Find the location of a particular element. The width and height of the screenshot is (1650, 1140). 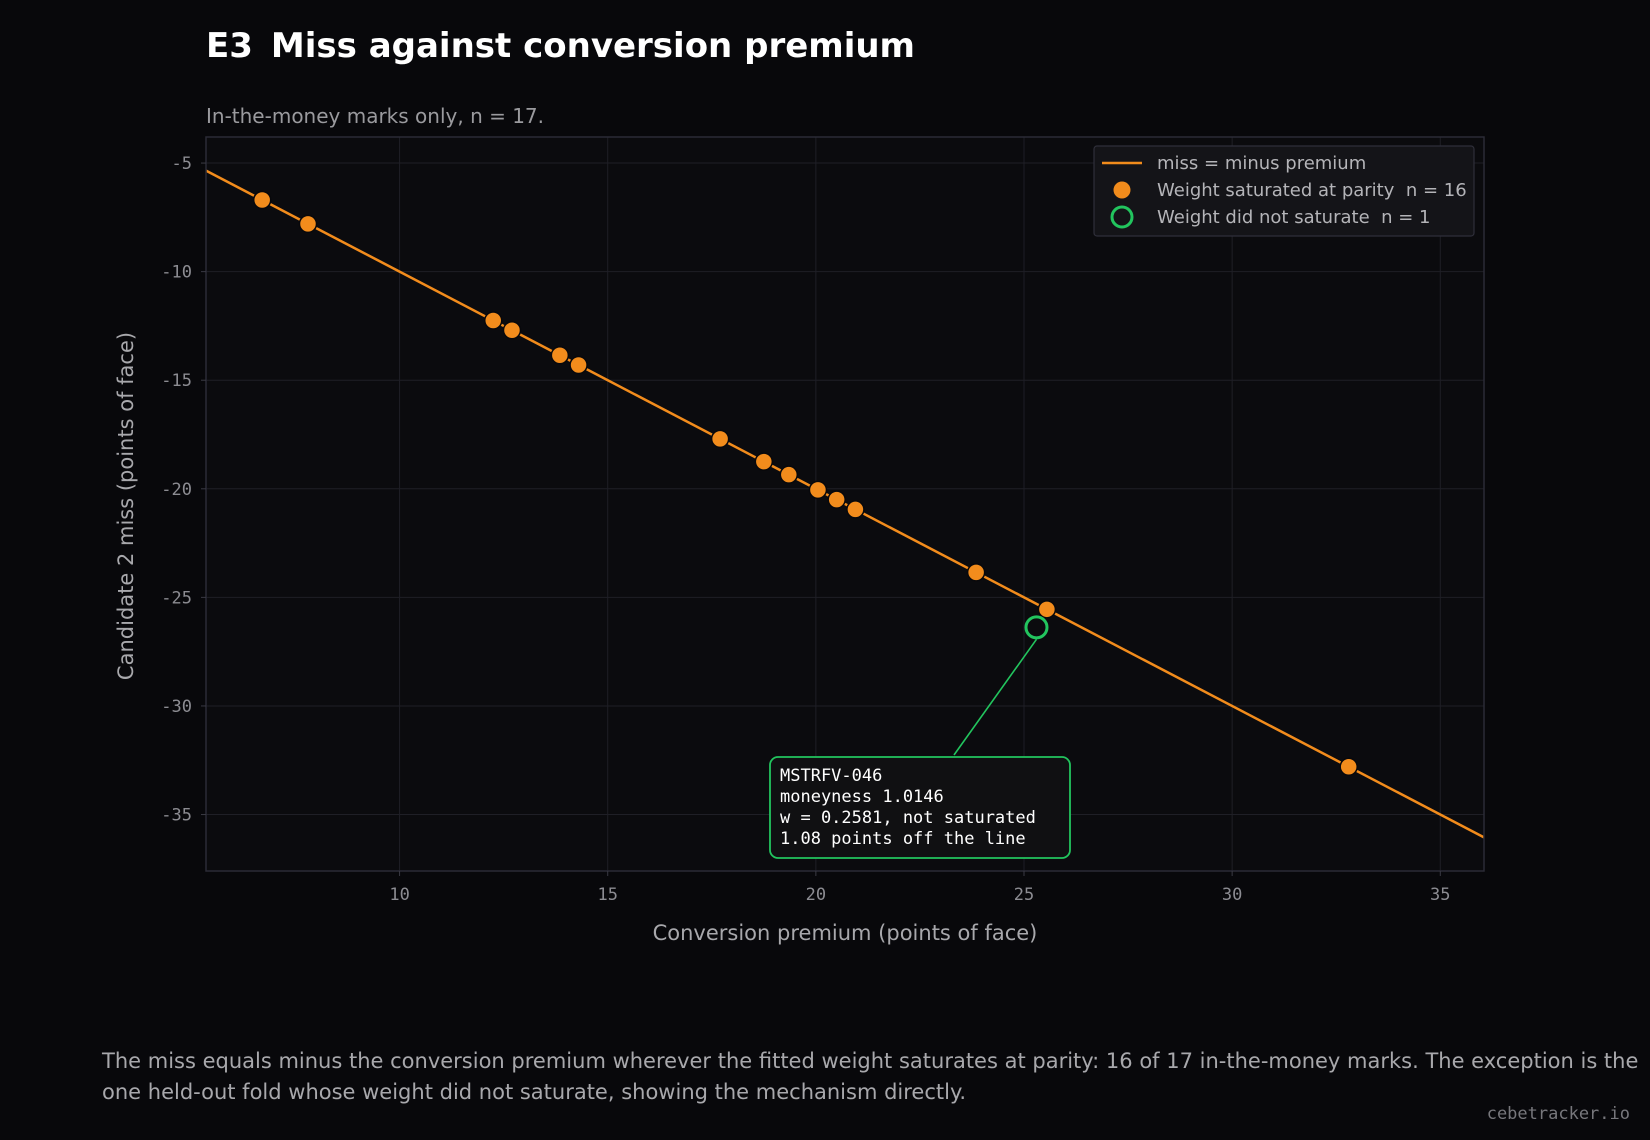

x-tick-label: 25 is located at coordinates (1024, 895).